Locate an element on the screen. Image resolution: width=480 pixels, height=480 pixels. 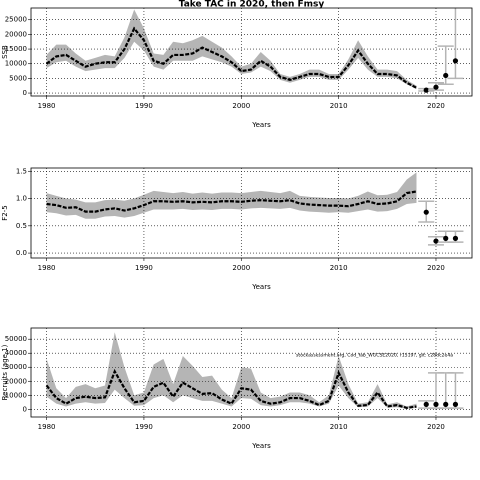
y-axis-label: SSB is located at coordinates (5, 52).